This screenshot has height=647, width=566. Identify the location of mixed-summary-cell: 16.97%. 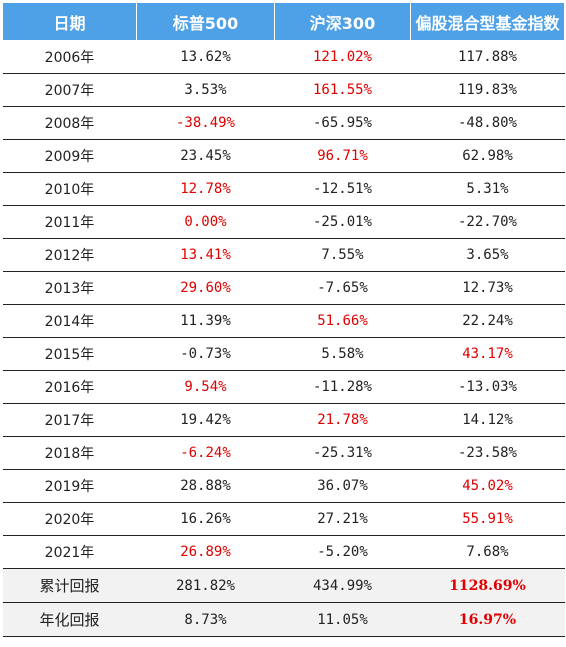
(487, 619).